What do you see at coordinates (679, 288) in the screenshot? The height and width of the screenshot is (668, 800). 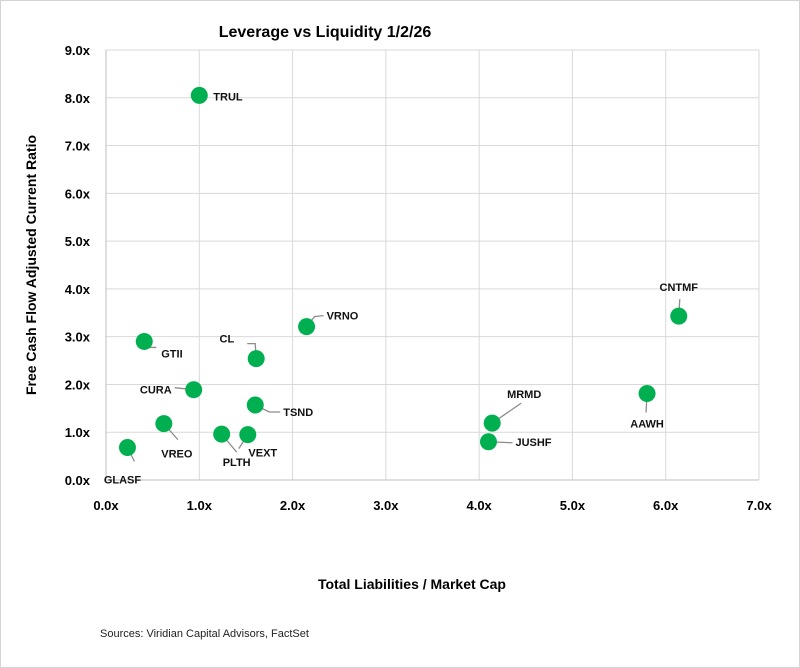 I see `point-label-cntmf: CNTMF` at bounding box center [679, 288].